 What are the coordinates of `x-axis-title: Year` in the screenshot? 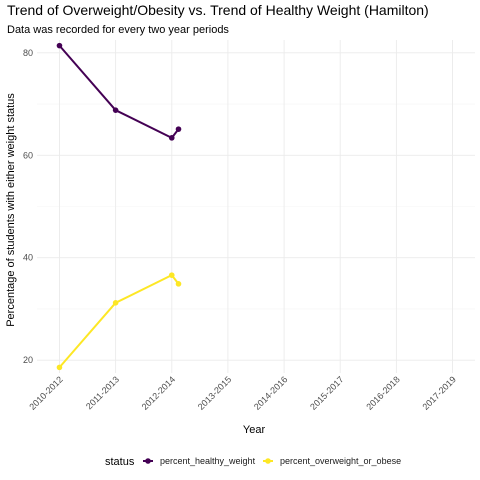 It's located at (254, 430).